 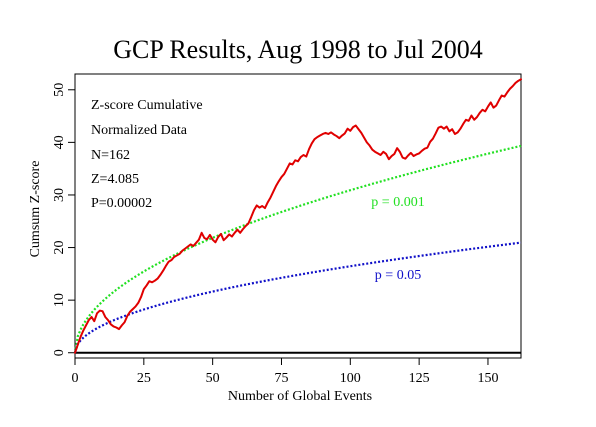 I want to click on x-tick-label: 0, so click(x=75, y=378).